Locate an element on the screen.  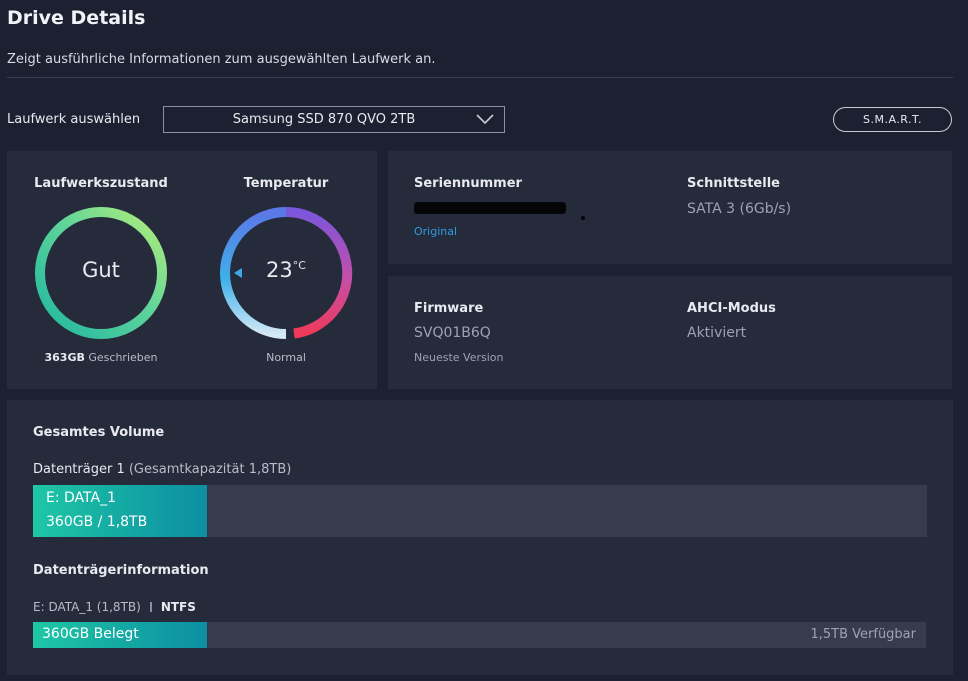
temperature-indicator is located at coordinates (238, 273).